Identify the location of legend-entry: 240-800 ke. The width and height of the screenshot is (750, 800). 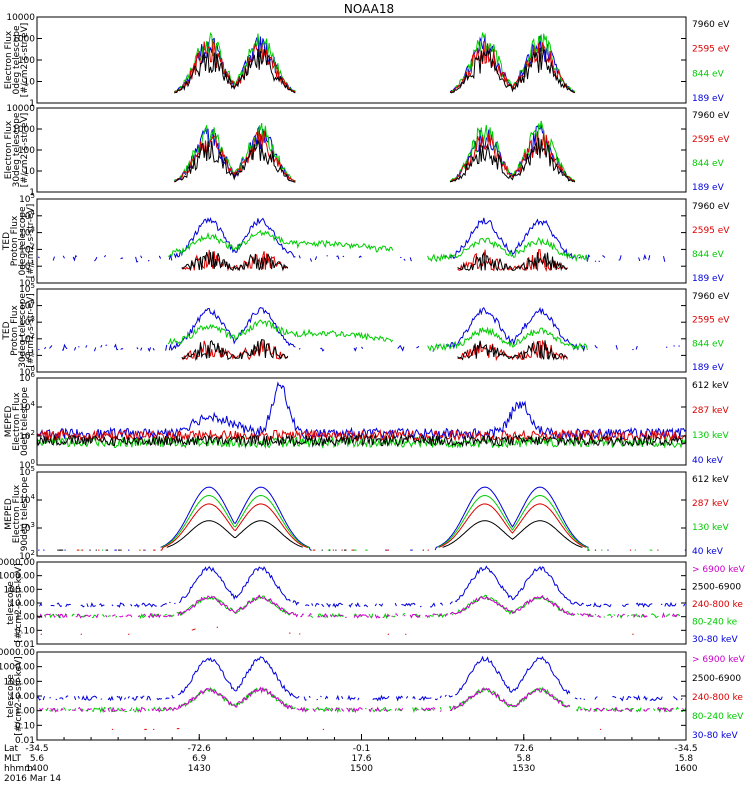
(717, 698).